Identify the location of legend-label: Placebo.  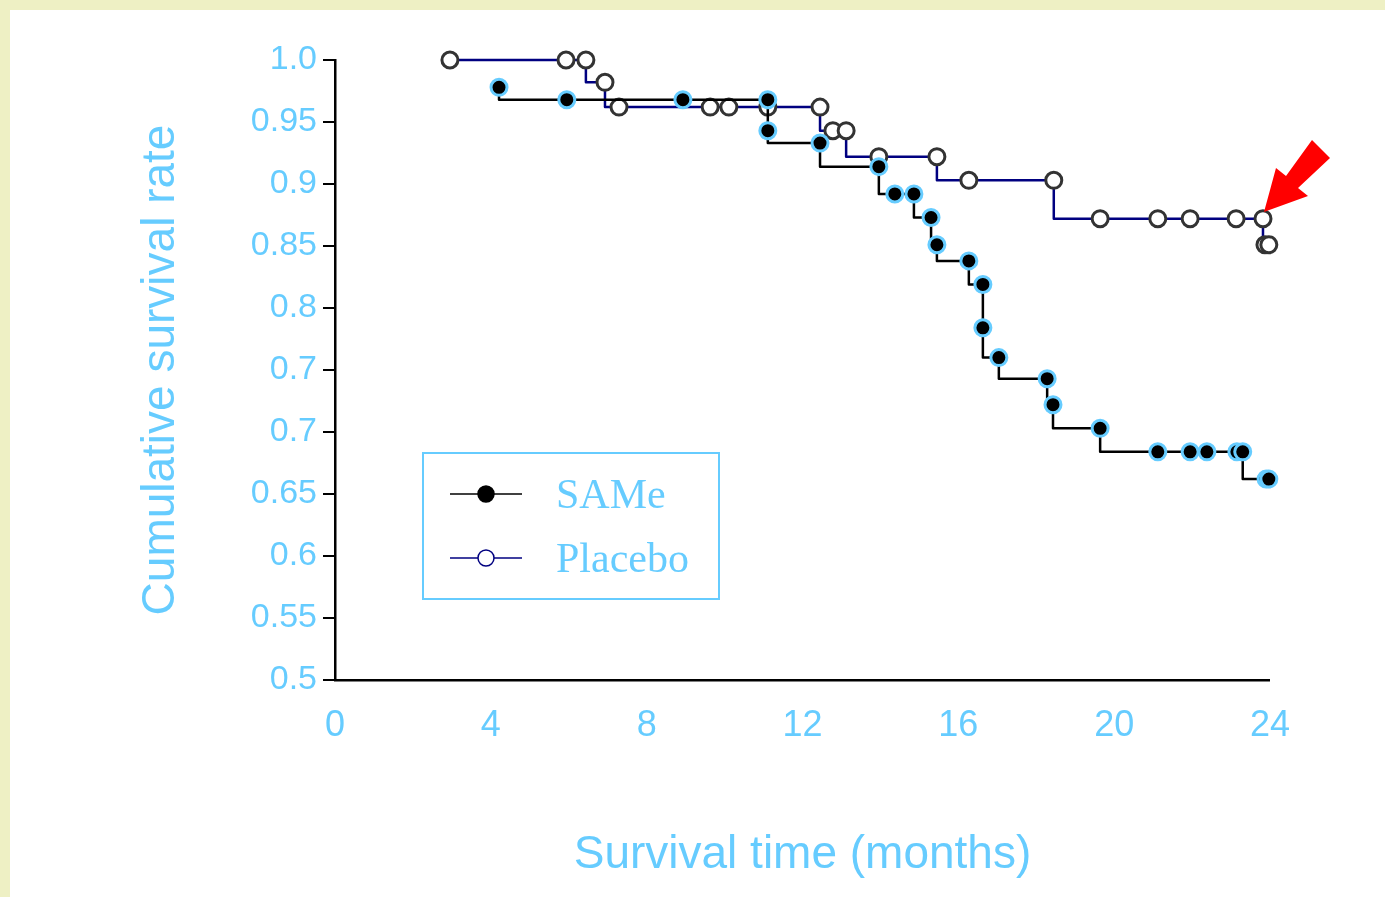
(622, 558).